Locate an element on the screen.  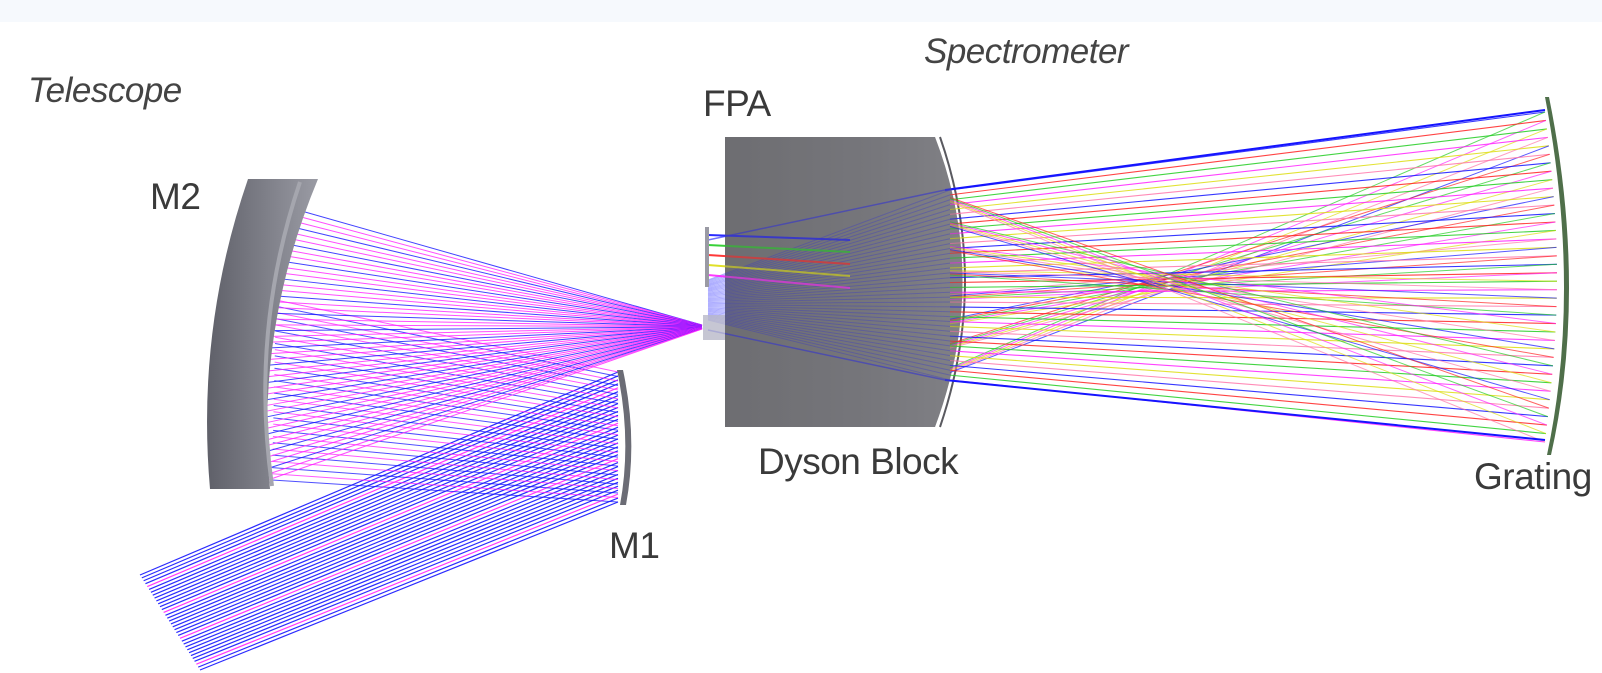
dyson-block-label: Dyson Block is located at coordinates (858, 461).